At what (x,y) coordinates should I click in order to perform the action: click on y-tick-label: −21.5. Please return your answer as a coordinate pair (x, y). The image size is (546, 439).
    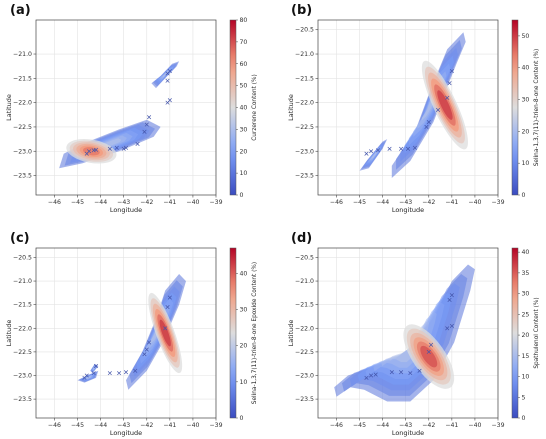
    Looking at the image, I should click on (304, 78).